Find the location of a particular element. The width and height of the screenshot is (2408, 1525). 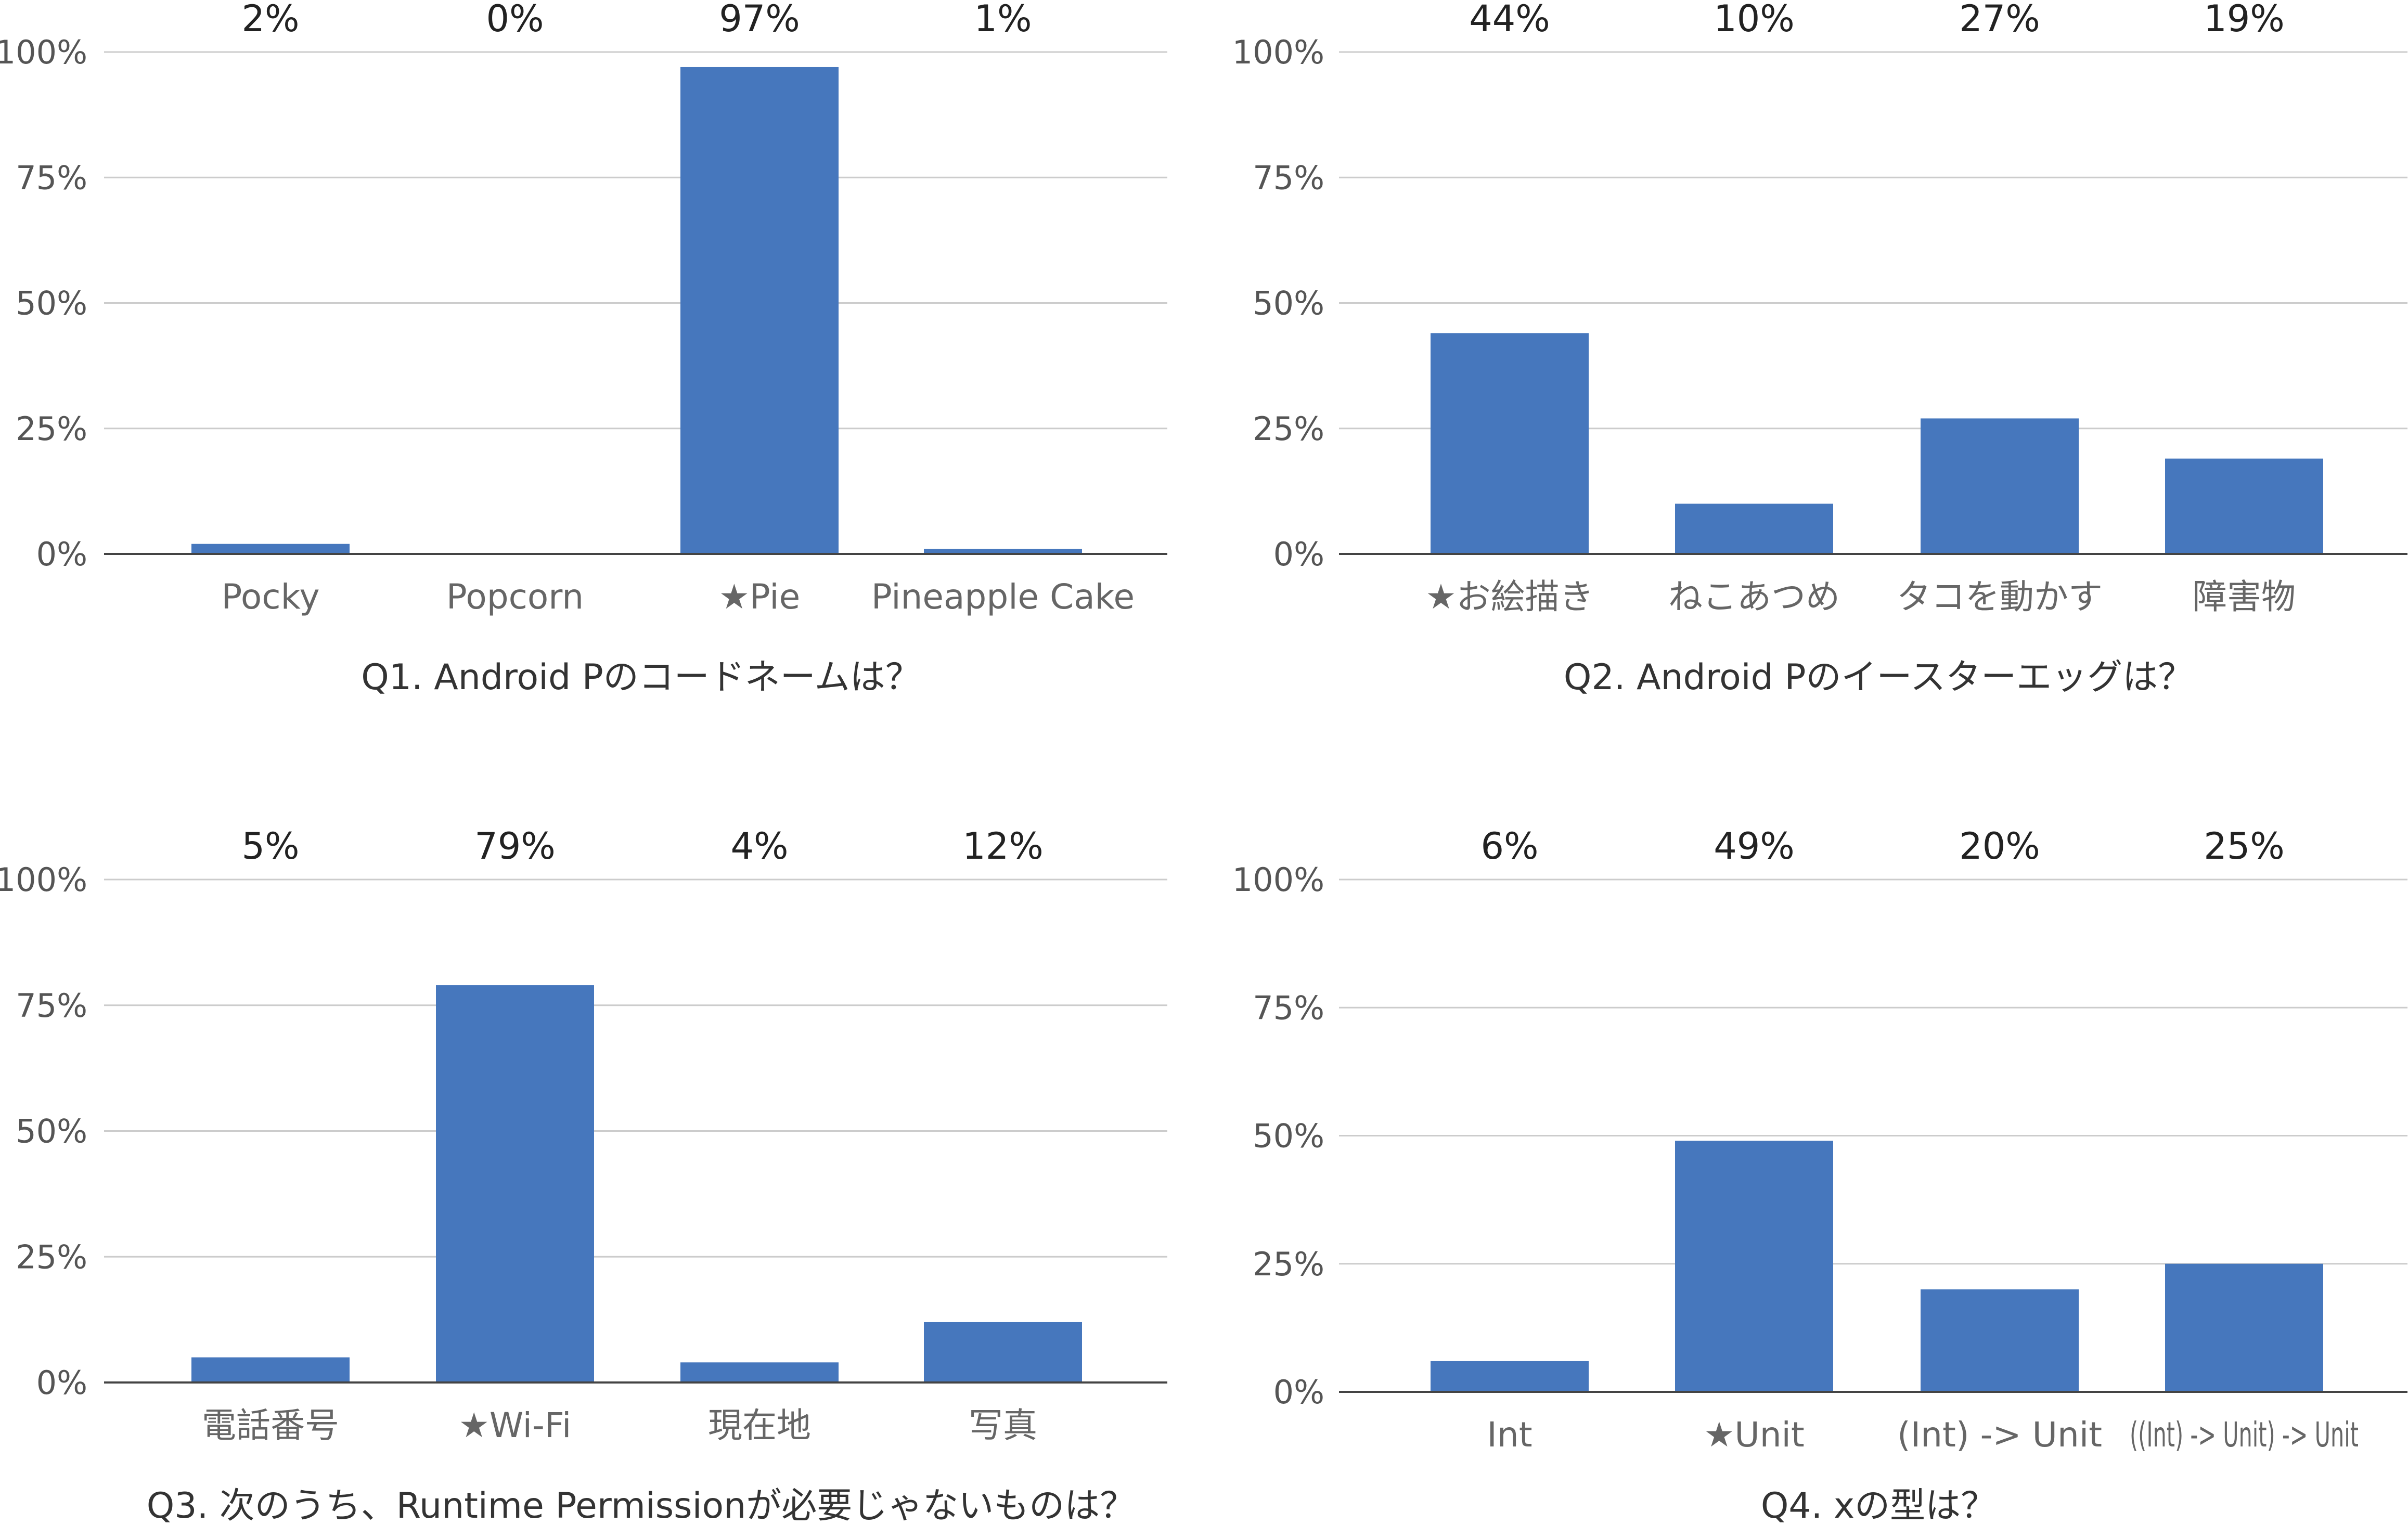

data-label: 4% is located at coordinates (759, 847).